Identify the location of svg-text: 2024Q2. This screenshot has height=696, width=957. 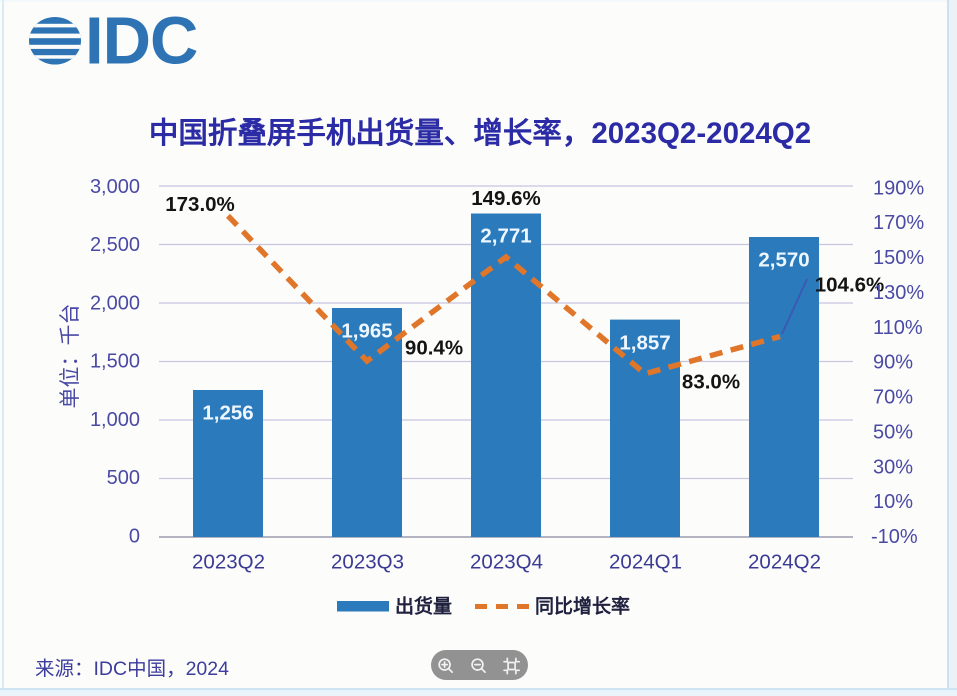
(784, 562).